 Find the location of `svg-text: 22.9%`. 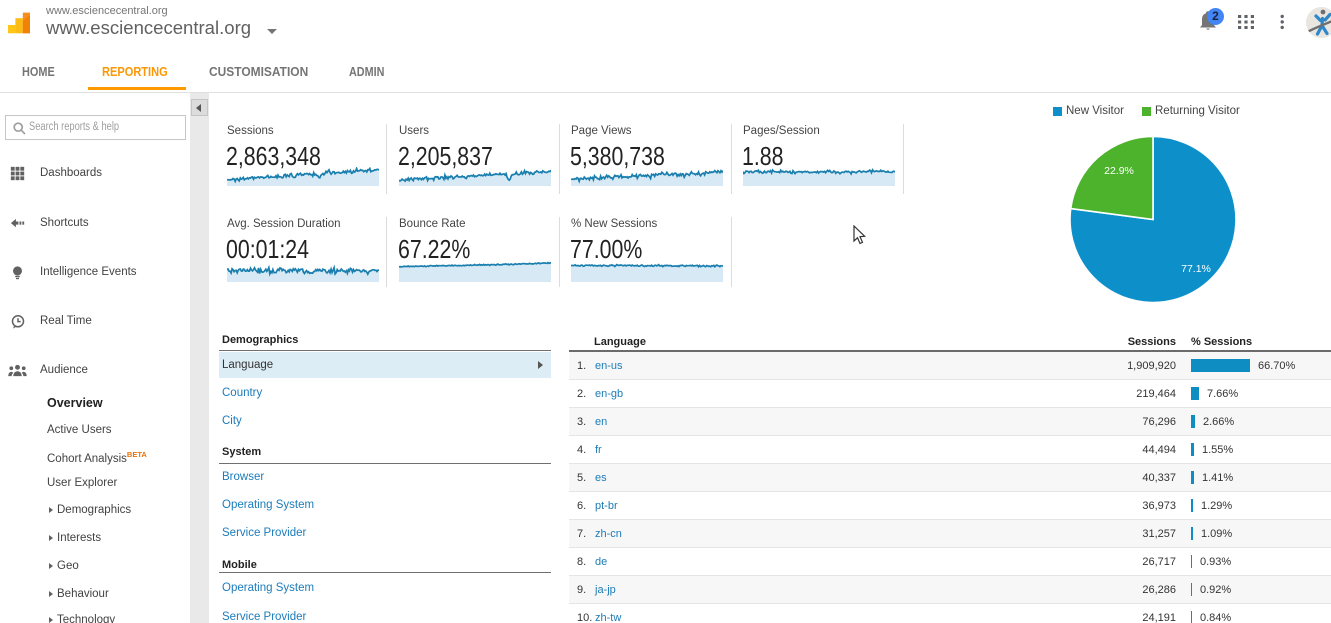

svg-text: 22.9% is located at coordinates (1119, 171).